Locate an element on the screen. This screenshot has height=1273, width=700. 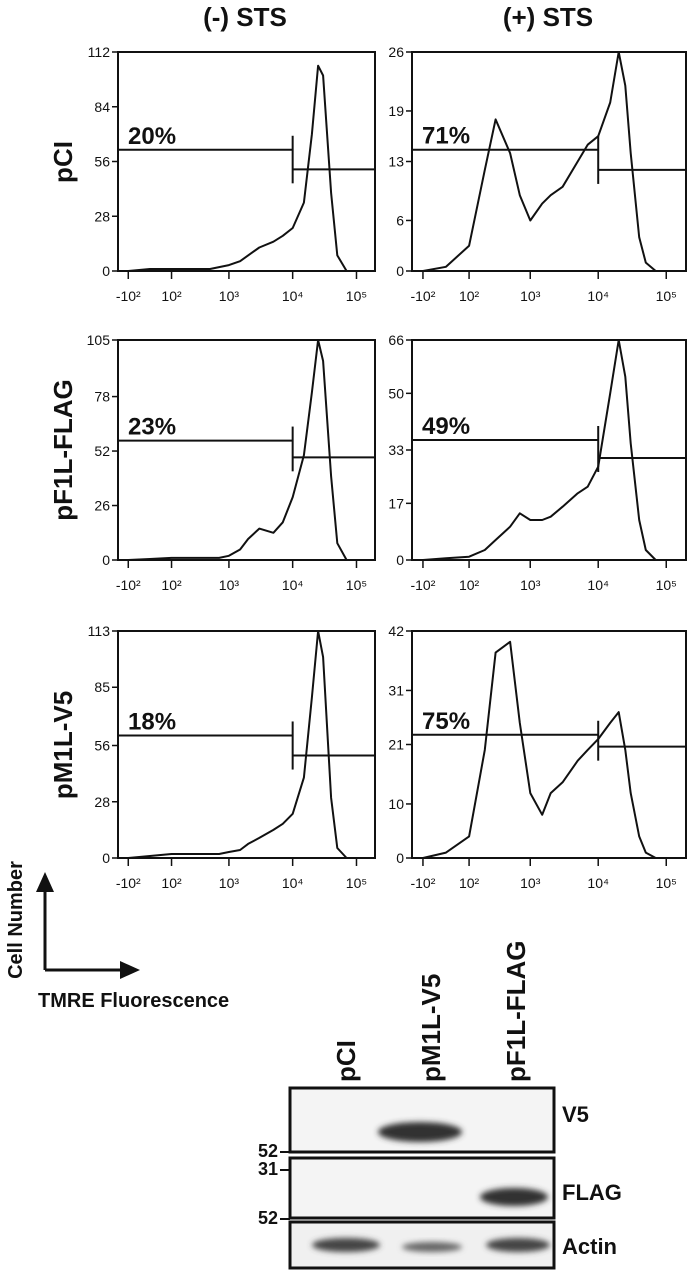
y-tick-label: 78 is located at coordinates (102, 397).